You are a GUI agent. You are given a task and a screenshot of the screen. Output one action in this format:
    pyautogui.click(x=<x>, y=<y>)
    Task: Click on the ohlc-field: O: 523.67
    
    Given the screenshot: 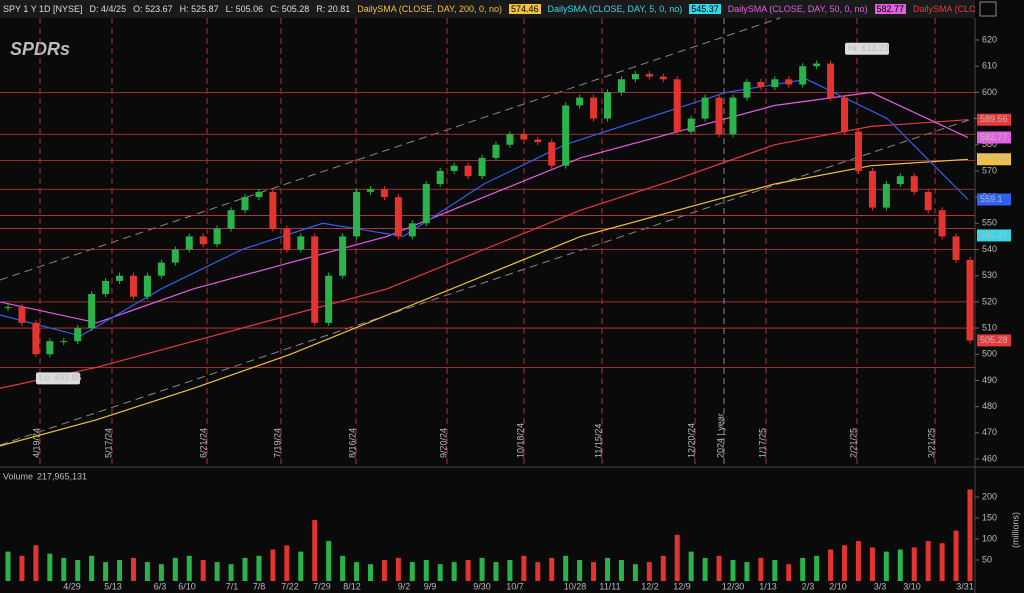 What is the action you would take?
    pyautogui.click(x=153, y=9)
    